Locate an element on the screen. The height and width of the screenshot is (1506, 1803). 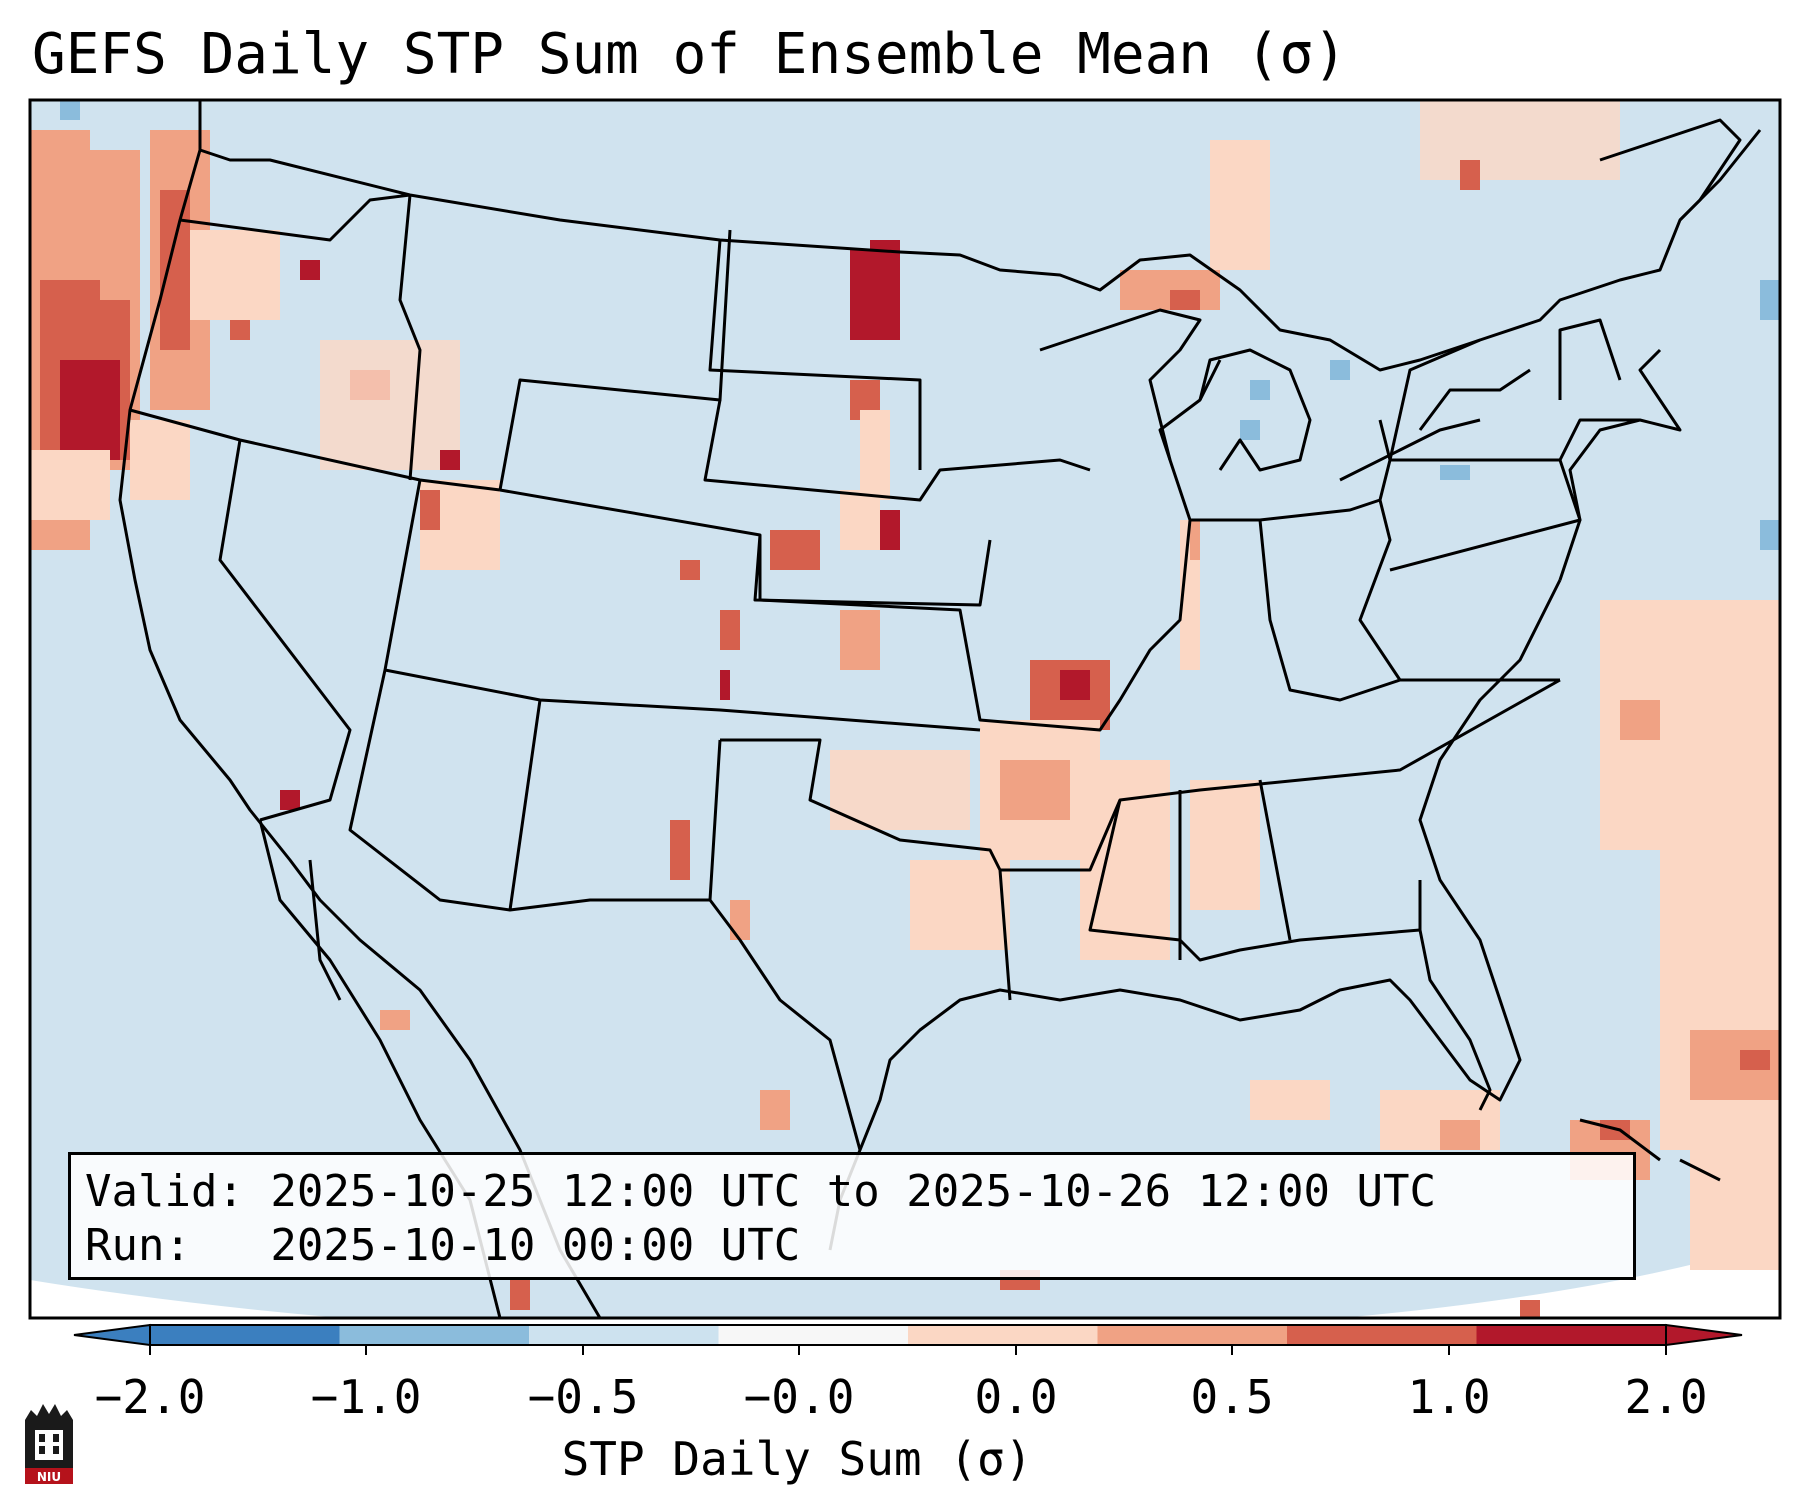
colorbar-tick-label: −0.0 is located at coordinates (799, 1397).